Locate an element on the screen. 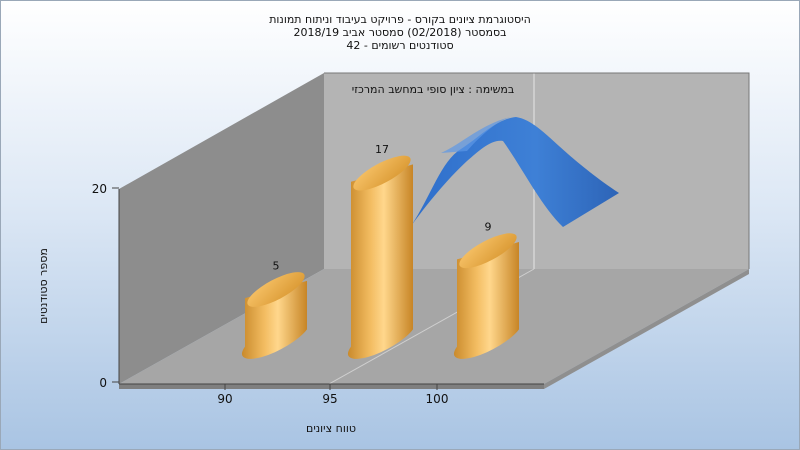 This screenshot has height=450, width=800. bar-value-label-100: 9 is located at coordinates (488, 227).